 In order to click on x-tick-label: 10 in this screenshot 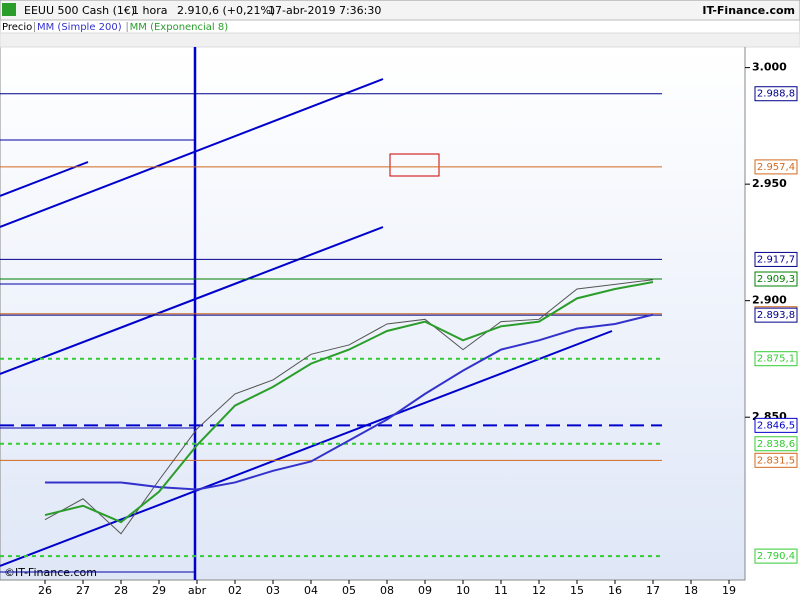, I will do `click(463, 590)`.